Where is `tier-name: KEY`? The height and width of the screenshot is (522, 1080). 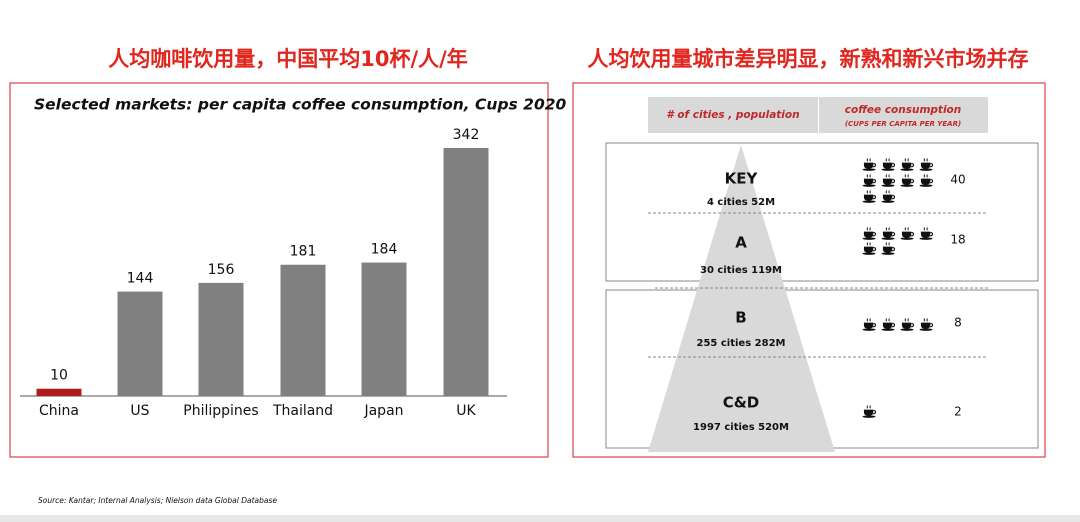
tier-name: KEY is located at coordinates (742, 179).